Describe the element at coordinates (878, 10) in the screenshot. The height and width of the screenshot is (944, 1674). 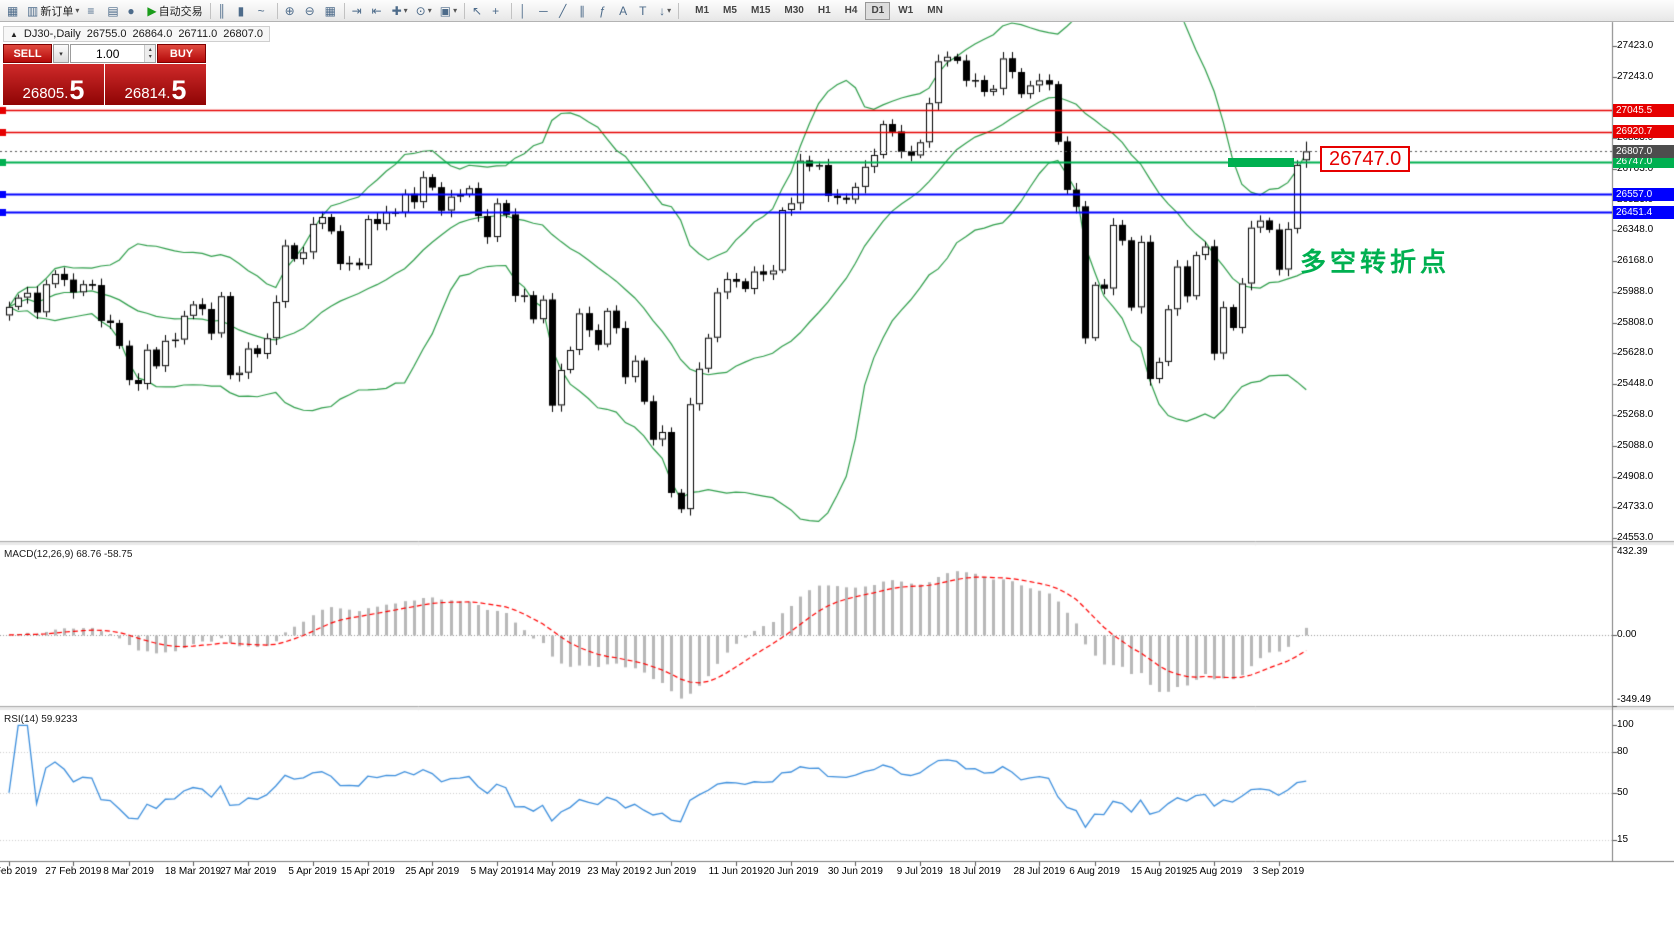
I see `timeframe-d1-button: D1` at that location.